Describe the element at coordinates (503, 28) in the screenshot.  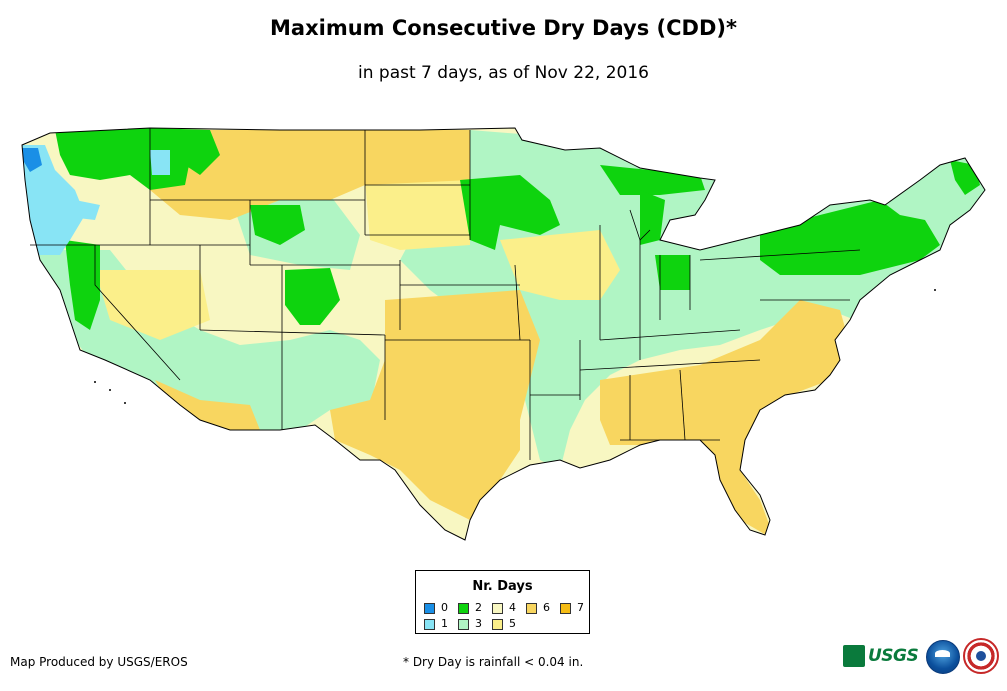
I see `map-title: Maximum Consecutive Dry Days (CDD)*` at that location.